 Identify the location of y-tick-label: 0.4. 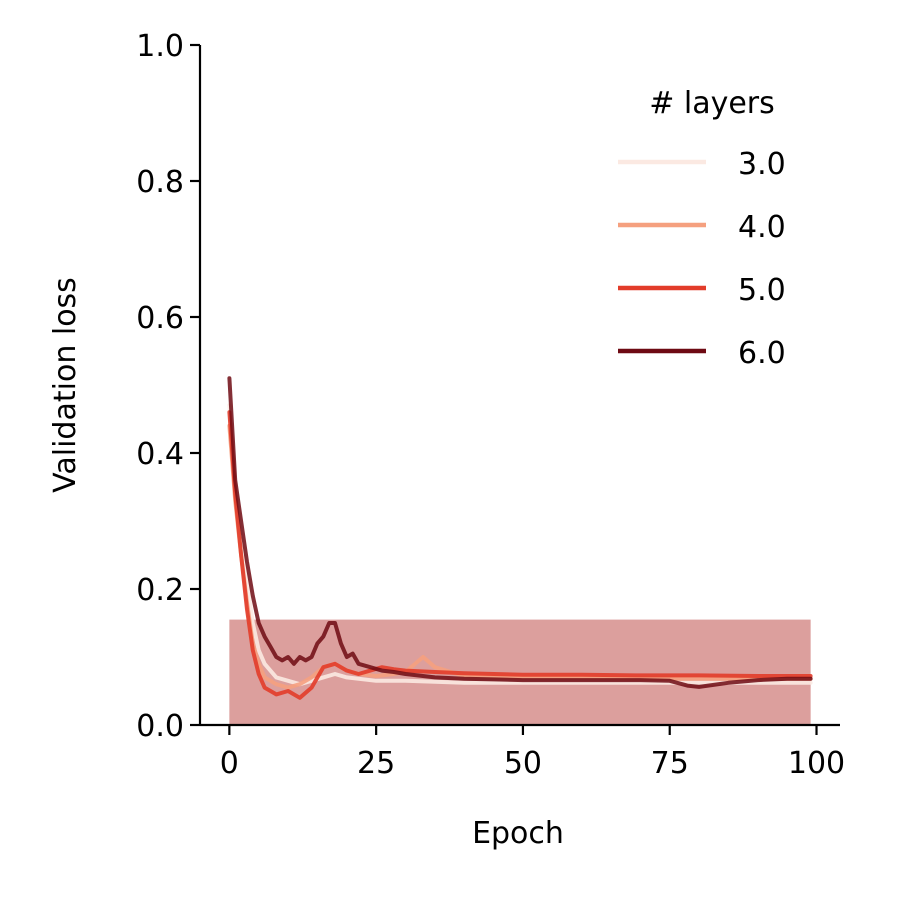
(160, 454).